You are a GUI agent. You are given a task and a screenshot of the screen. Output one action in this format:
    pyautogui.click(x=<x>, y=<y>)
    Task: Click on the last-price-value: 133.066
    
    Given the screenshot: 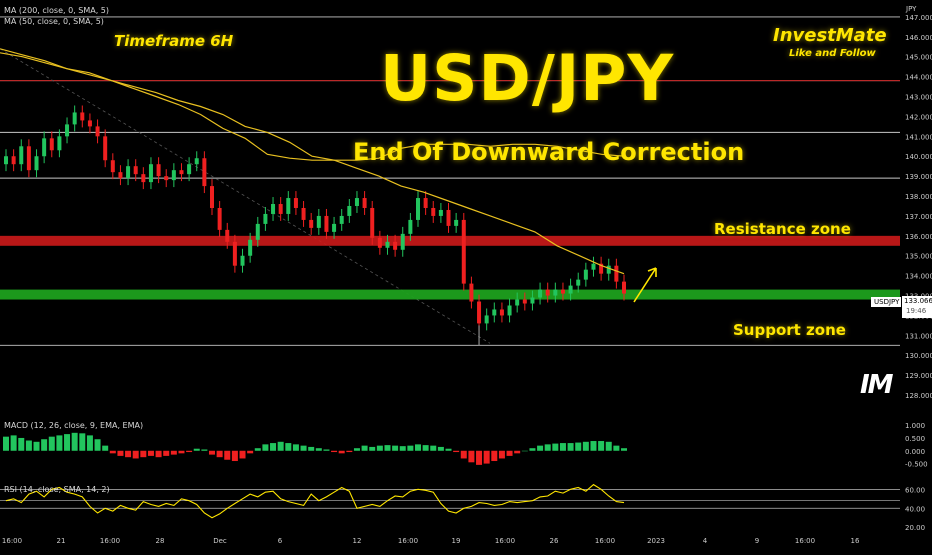 What is the action you would take?
    pyautogui.click(x=918, y=301)
    